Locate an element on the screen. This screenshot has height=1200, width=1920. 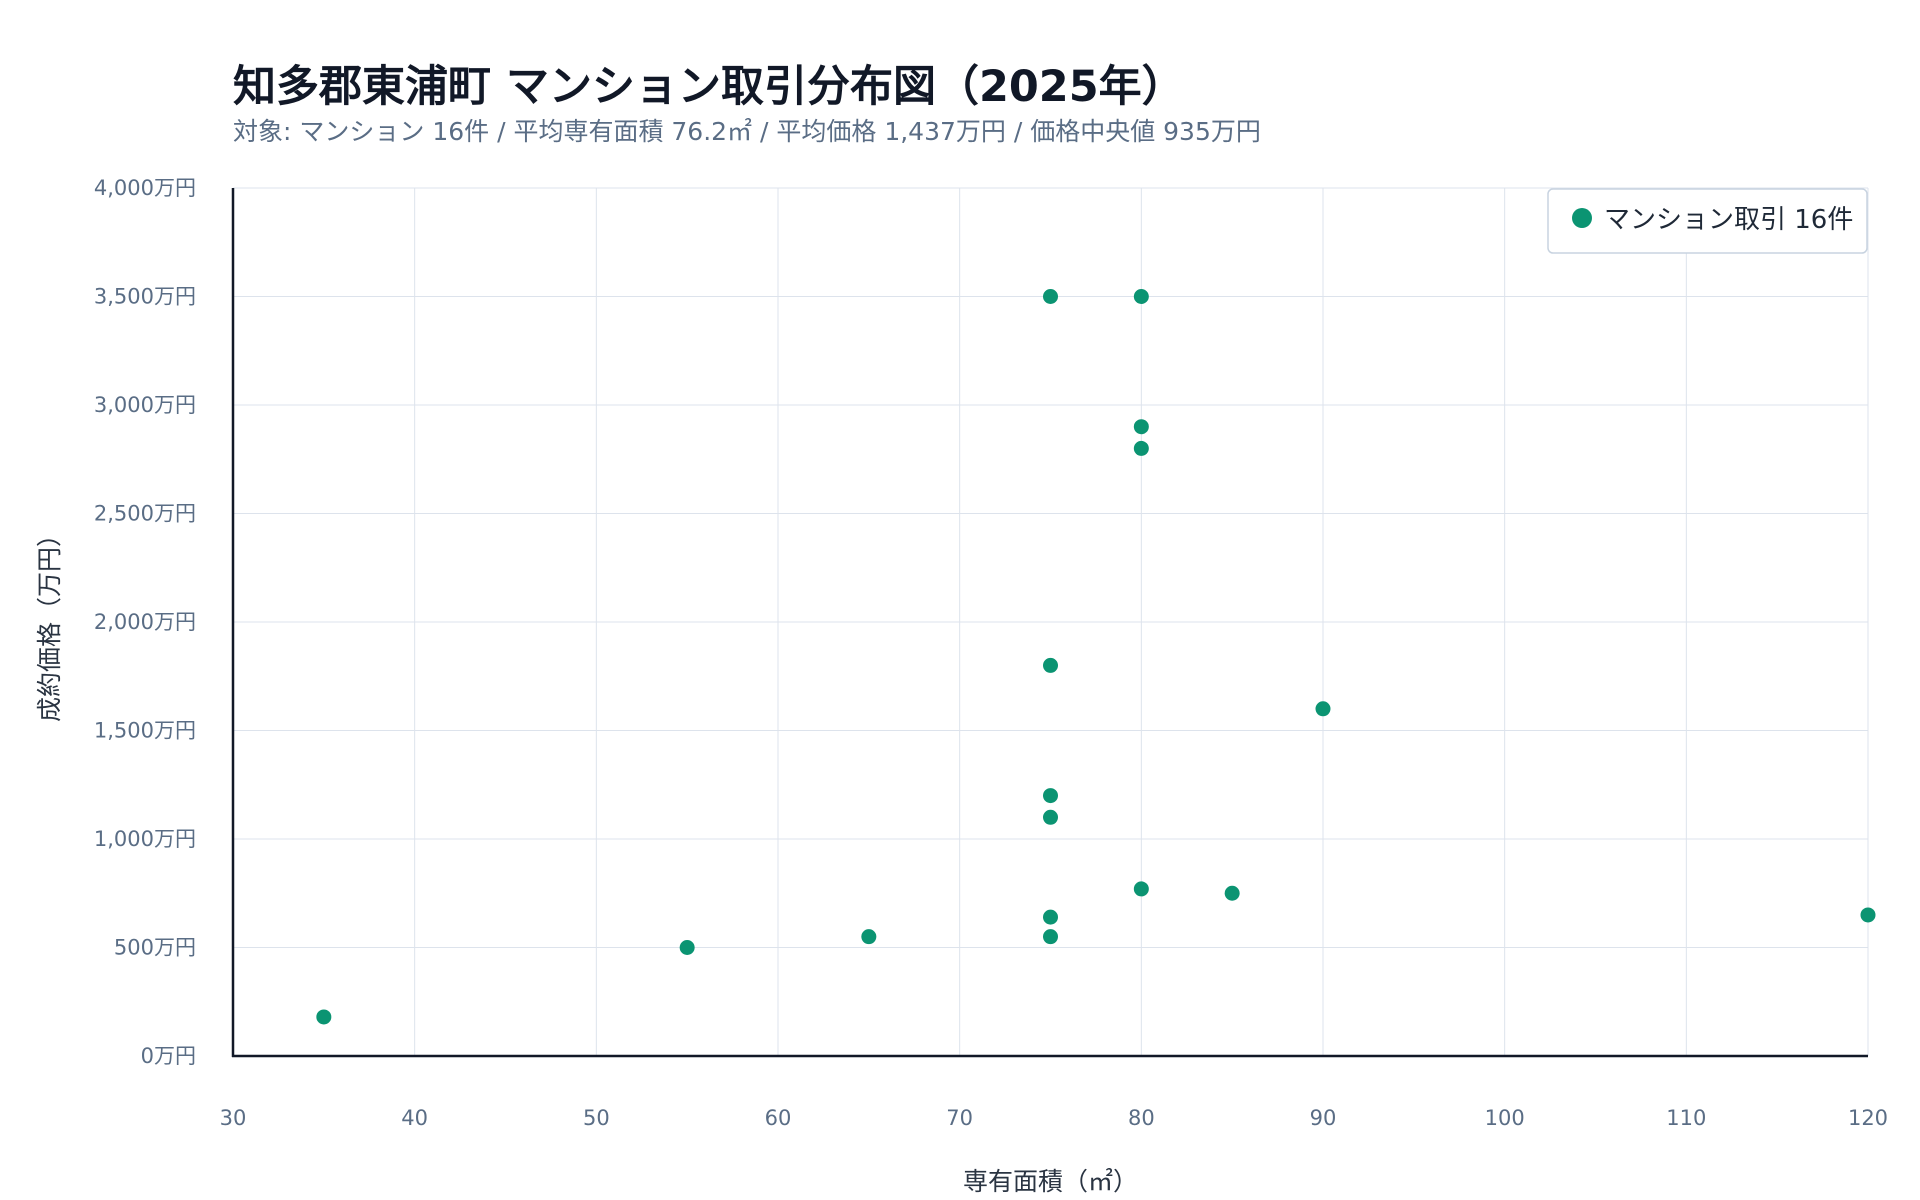
chart-title: 知多郡東浦町 マンション取引分布図（2025年） is located at coordinates (709, 87).